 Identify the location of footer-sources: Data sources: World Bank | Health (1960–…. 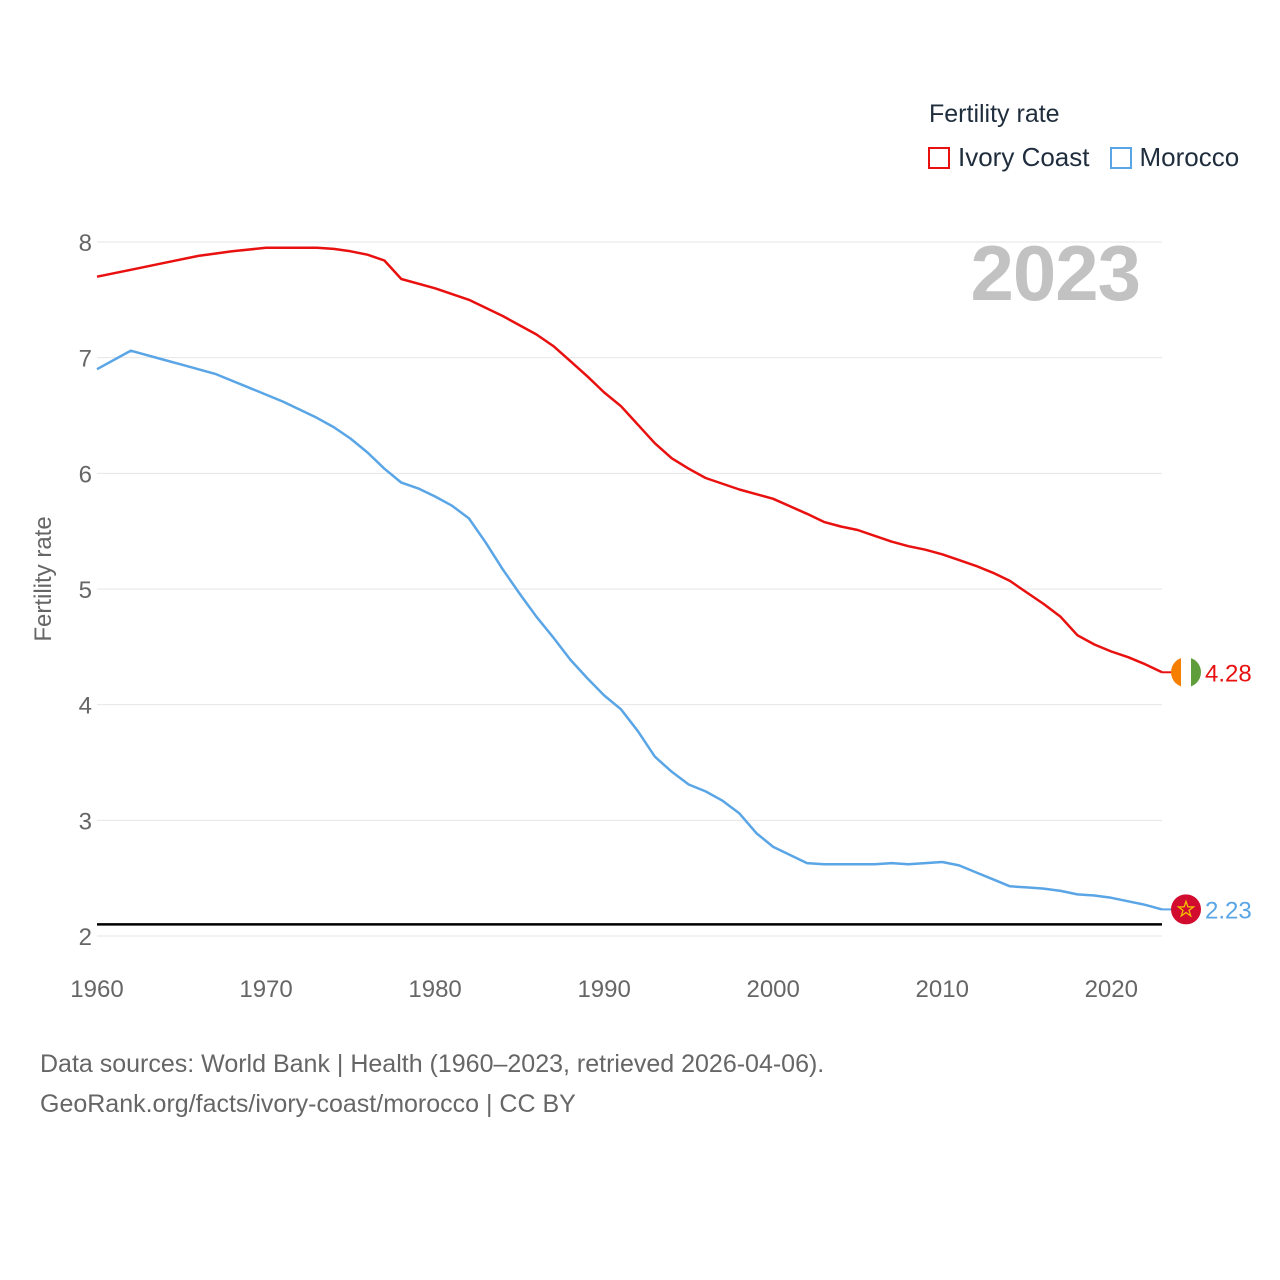
(432, 1064).